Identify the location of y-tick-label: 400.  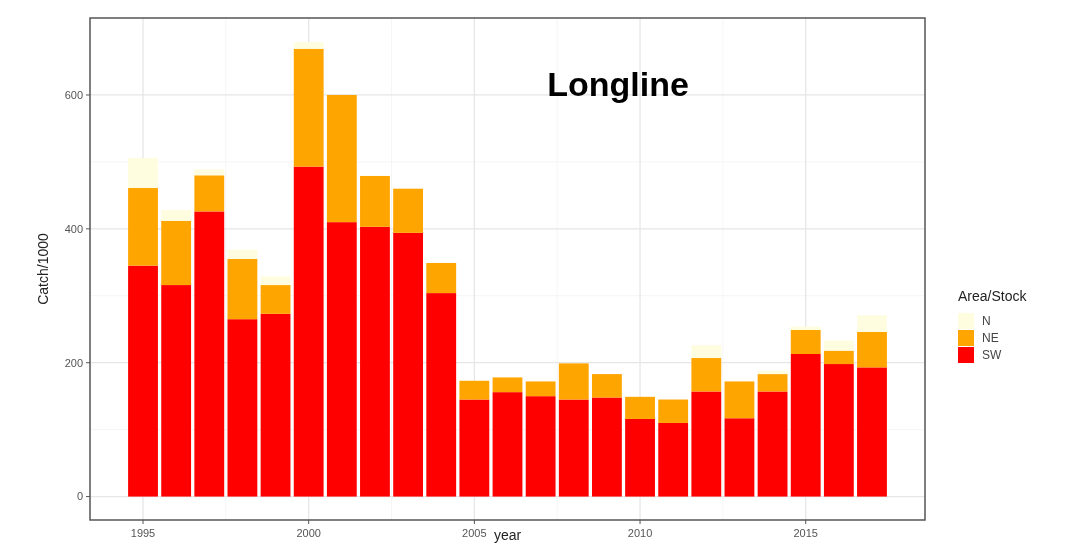
(73, 228).